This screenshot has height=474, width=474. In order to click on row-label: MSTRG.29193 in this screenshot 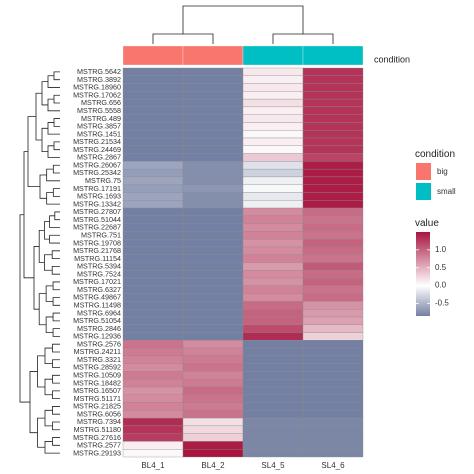, I will do `click(97, 452)`.